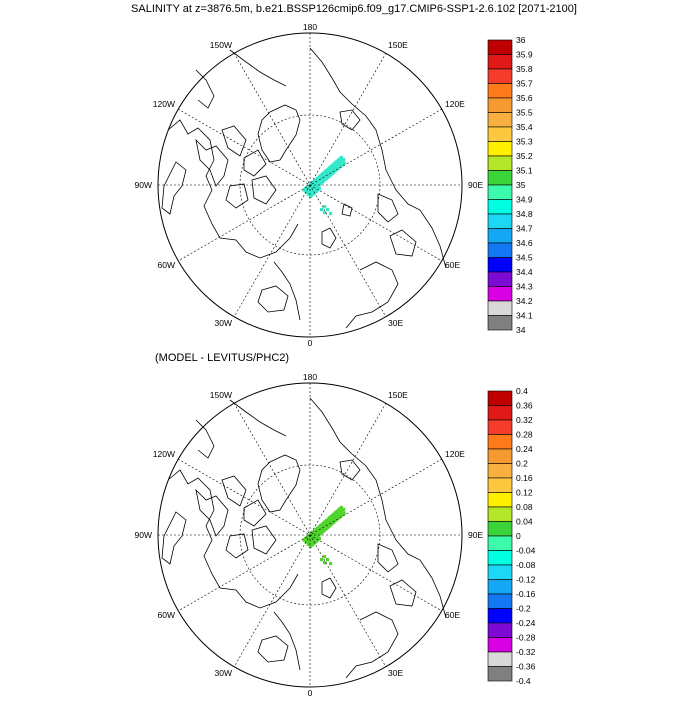  Describe the element at coordinates (526, 594) in the screenshot. I see `bottom-colorbar-tick-label: -0.16` at that location.